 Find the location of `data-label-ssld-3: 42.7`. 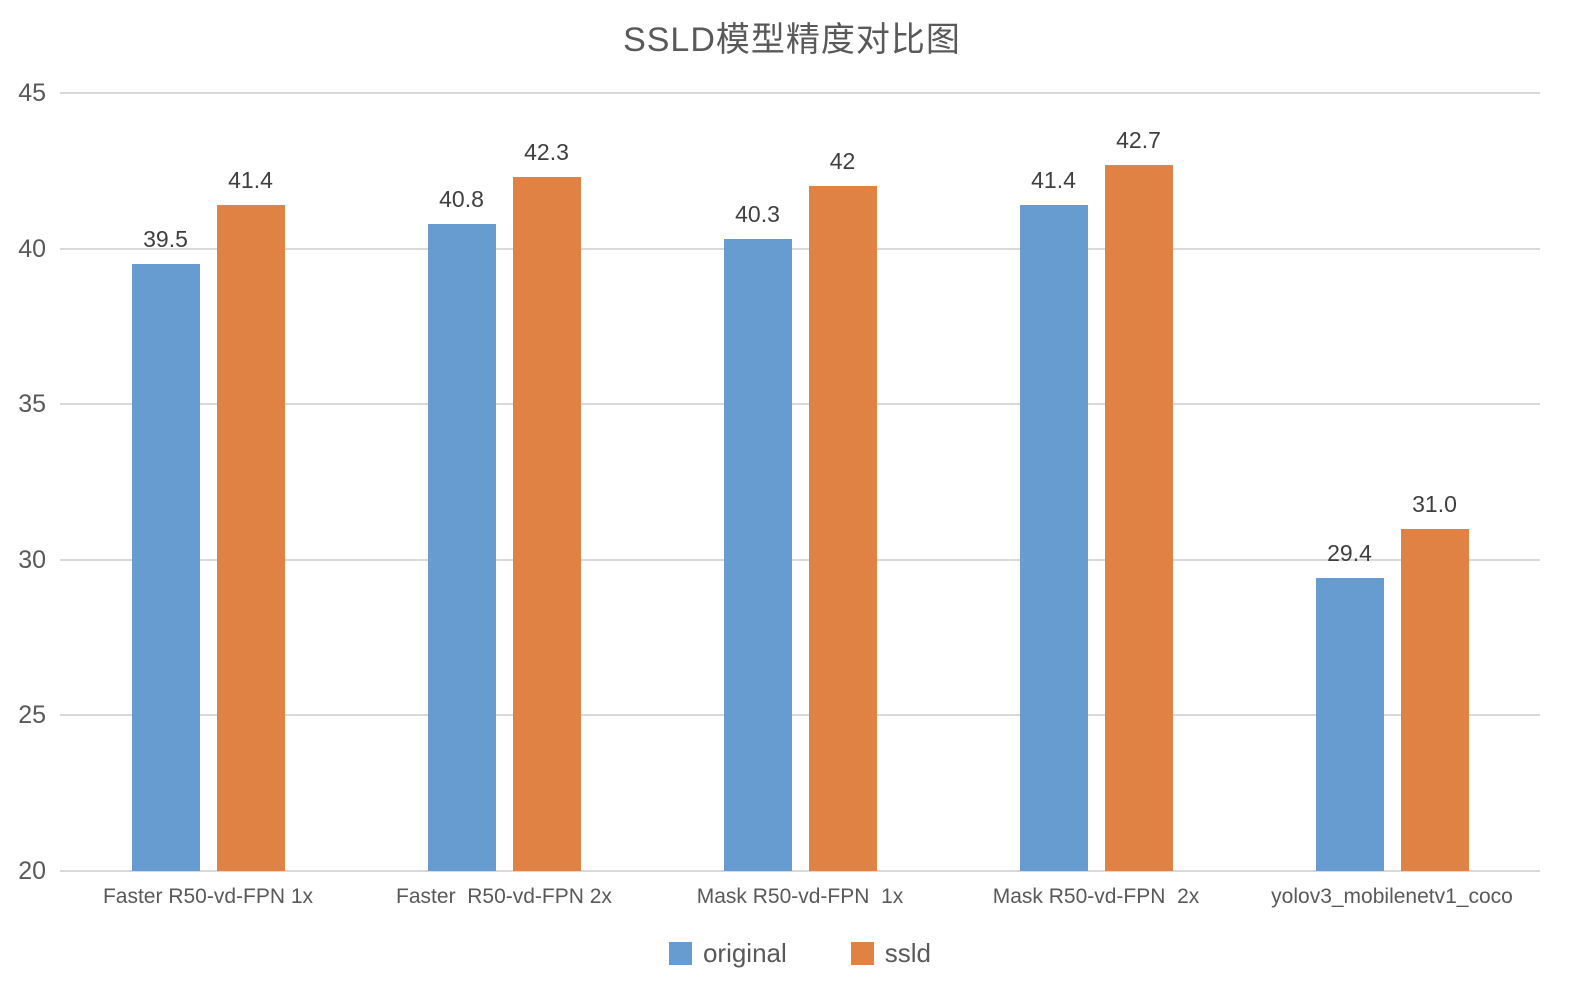

data-label-ssld-3: 42.7 is located at coordinates (1138, 139).